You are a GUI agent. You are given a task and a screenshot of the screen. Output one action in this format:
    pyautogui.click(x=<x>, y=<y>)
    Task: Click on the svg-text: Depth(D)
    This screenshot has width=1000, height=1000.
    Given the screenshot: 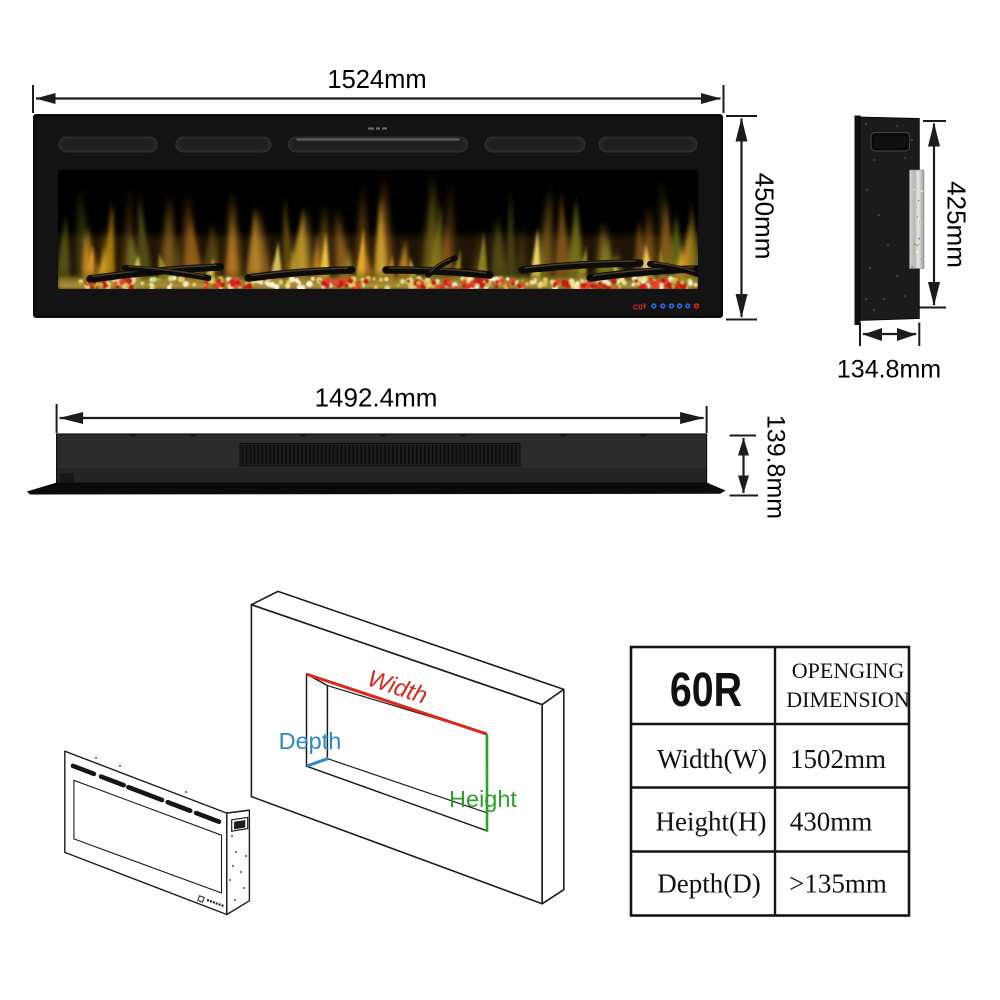 What is the action you would take?
    pyautogui.click(x=708, y=884)
    